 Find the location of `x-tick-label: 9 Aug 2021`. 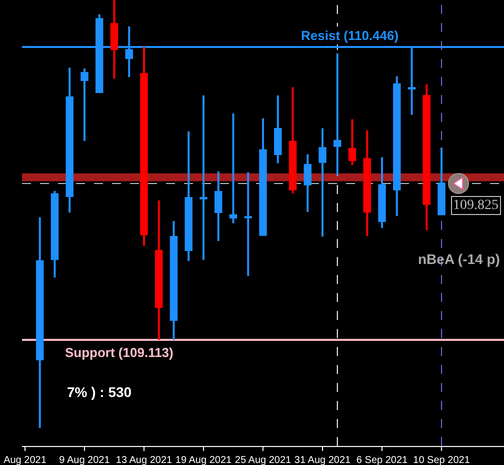

x-tick-label: 9 Aug 2021 is located at coordinates (84, 460).